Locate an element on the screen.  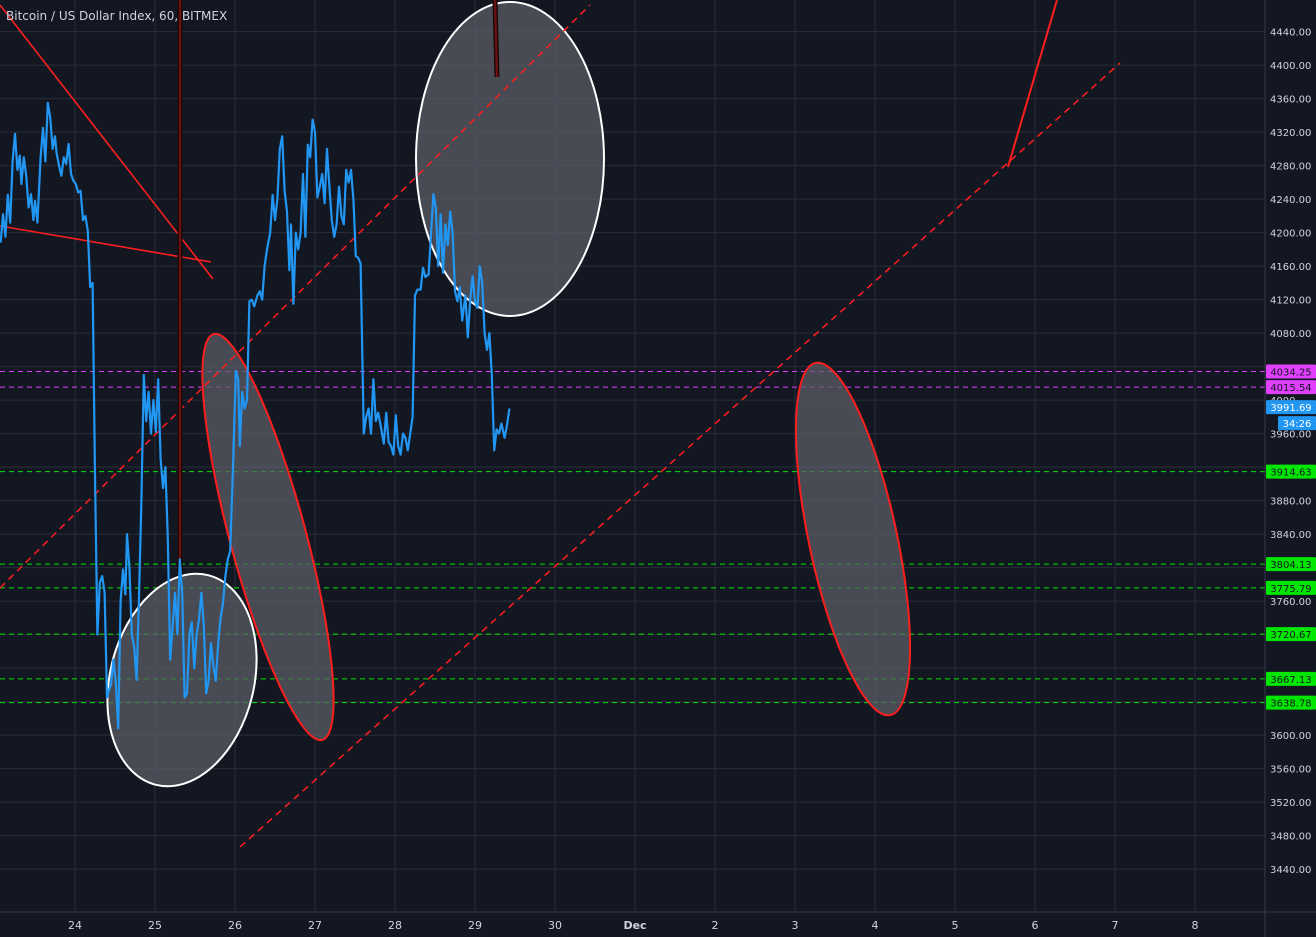
y-tick-label: 4400.00 is located at coordinates (1290, 66).